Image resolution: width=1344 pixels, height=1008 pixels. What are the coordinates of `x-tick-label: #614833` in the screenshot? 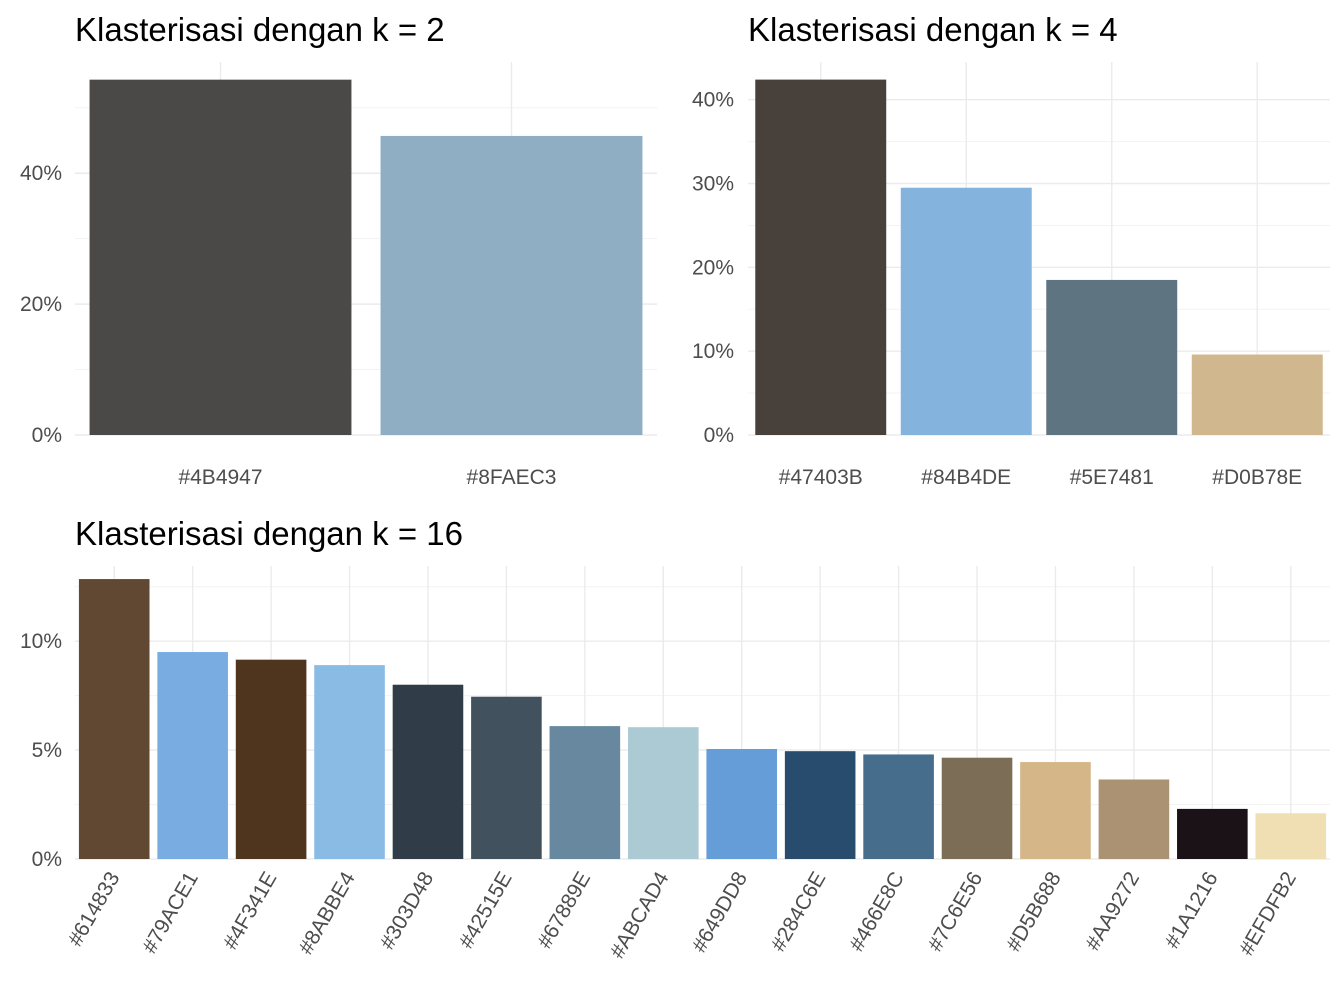 It's located at (94, 909).